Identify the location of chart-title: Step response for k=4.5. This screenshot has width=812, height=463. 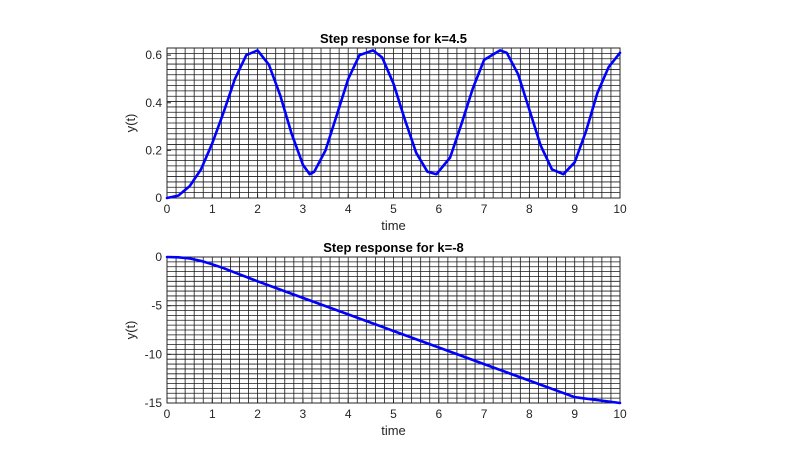
(393, 38).